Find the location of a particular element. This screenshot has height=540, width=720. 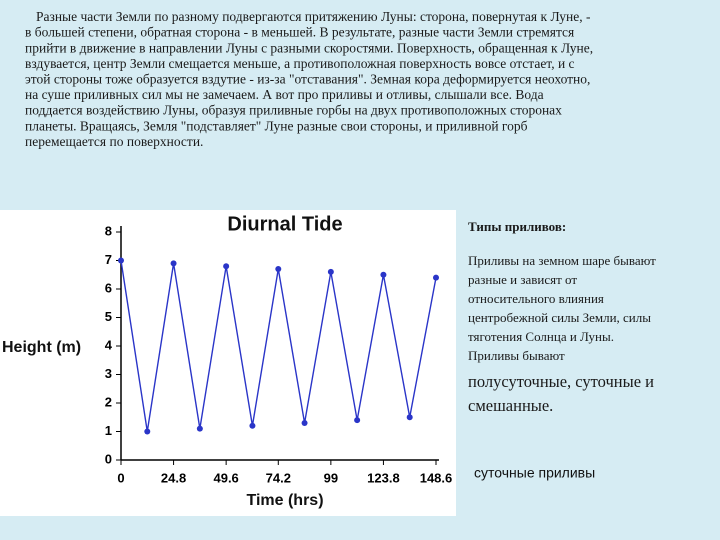

x-tick-label: 49.6 is located at coordinates (225, 477).